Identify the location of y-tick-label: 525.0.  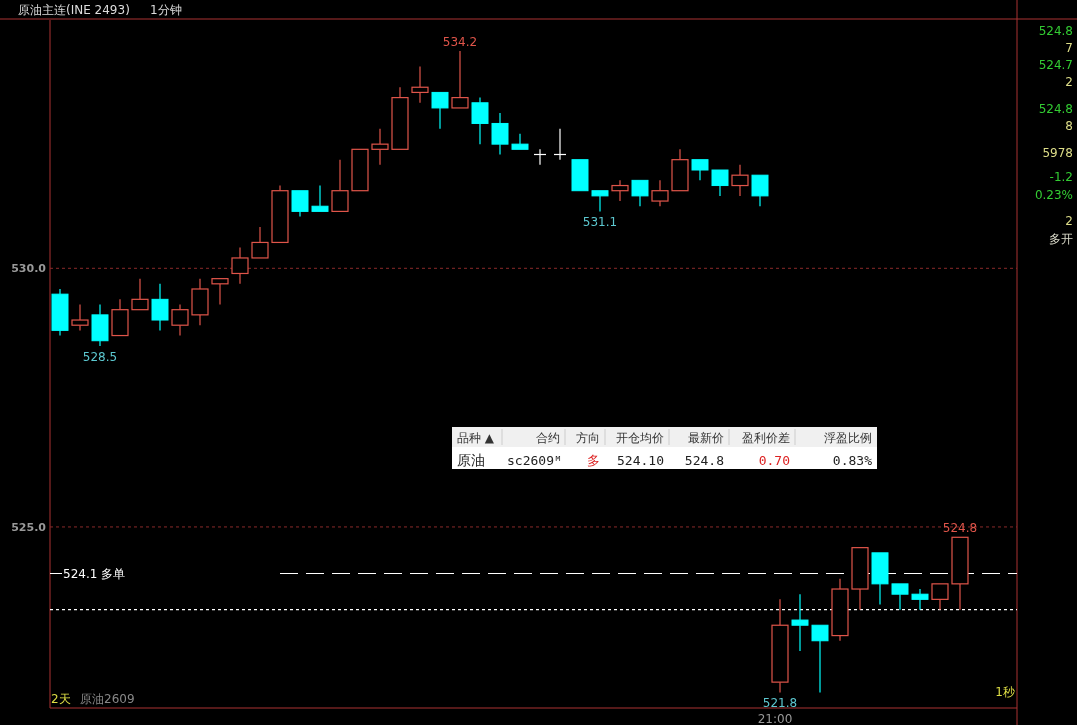
(29, 527).